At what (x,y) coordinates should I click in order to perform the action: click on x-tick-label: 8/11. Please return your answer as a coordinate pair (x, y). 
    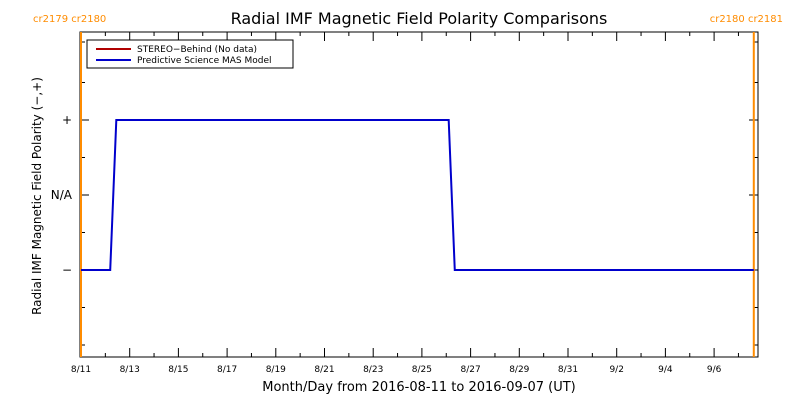
    Looking at the image, I should click on (81, 370).